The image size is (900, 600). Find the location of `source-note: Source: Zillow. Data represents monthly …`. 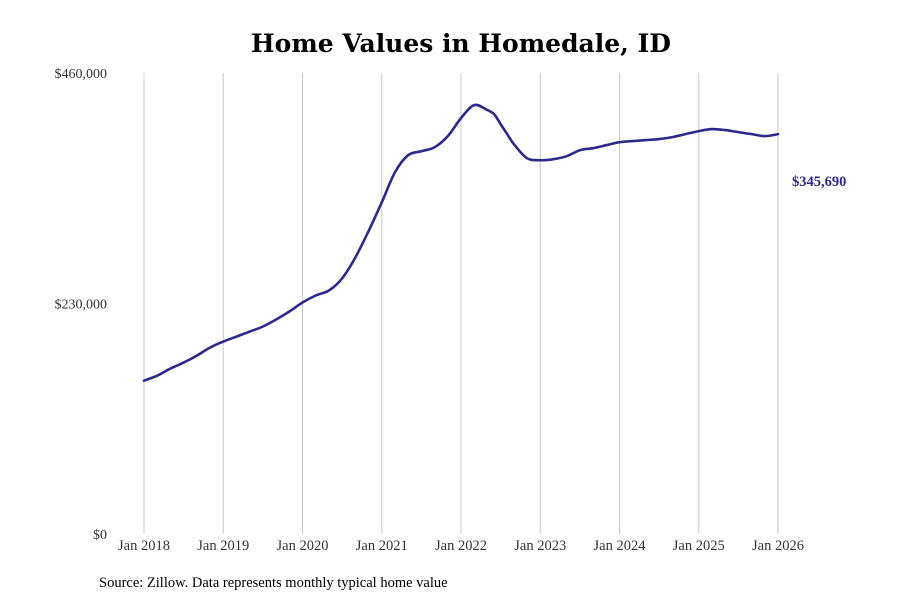

source-note: Source: Zillow. Data represents monthly … is located at coordinates (273, 583).